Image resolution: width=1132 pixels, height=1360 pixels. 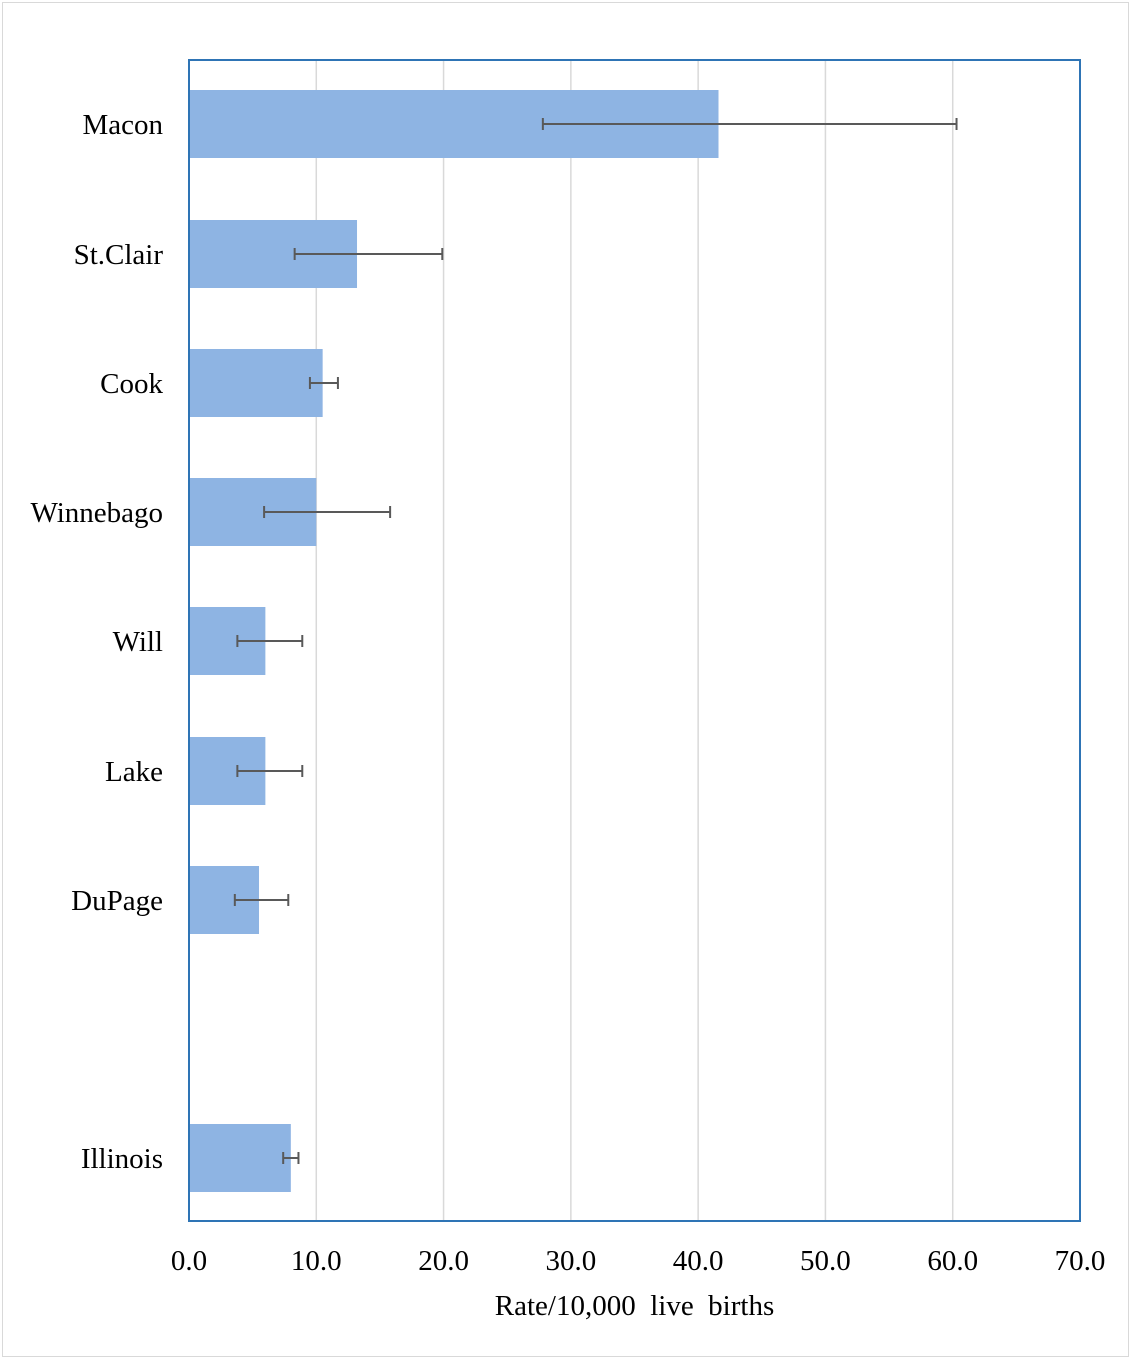 What do you see at coordinates (131, 384) in the screenshot?
I see `category-label: Cook` at bounding box center [131, 384].